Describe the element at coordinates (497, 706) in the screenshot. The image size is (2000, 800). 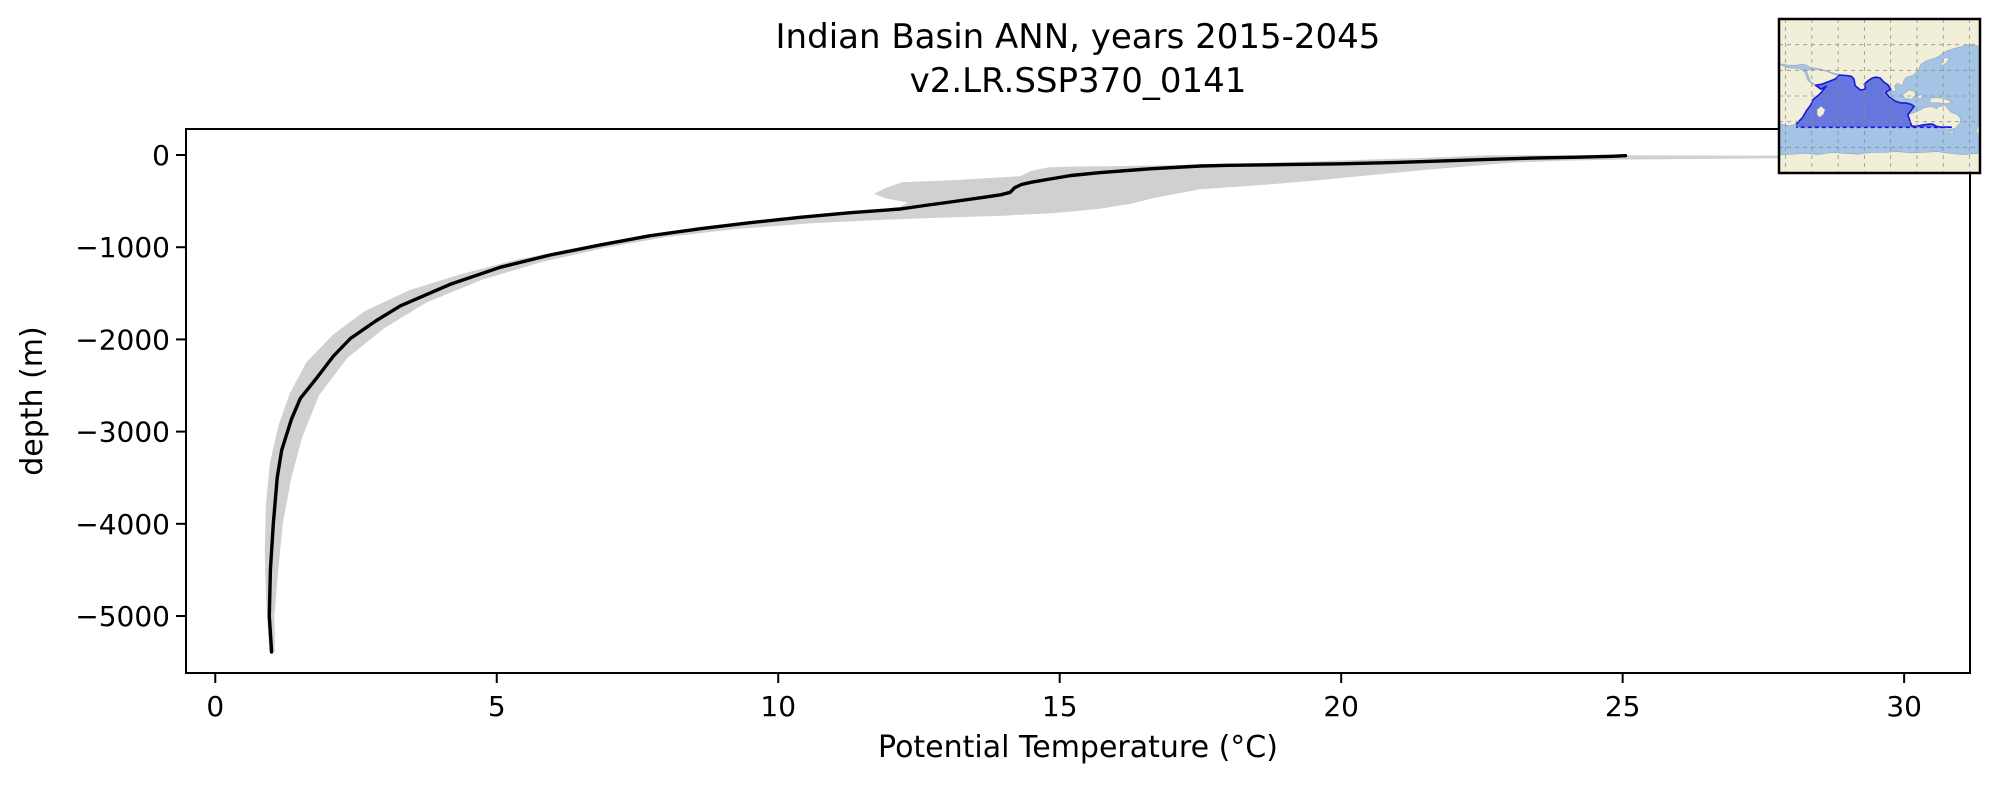
I see `x-tick-label: 5` at that location.